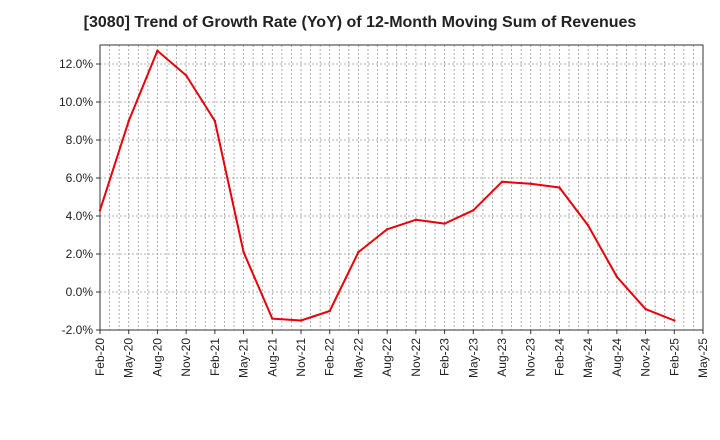 This screenshot has height=440, width=720. What do you see at coordinates (76, 102) in the screenshot?
I see `y-tick-label: 10.0%` at bounding box center [76, 102].